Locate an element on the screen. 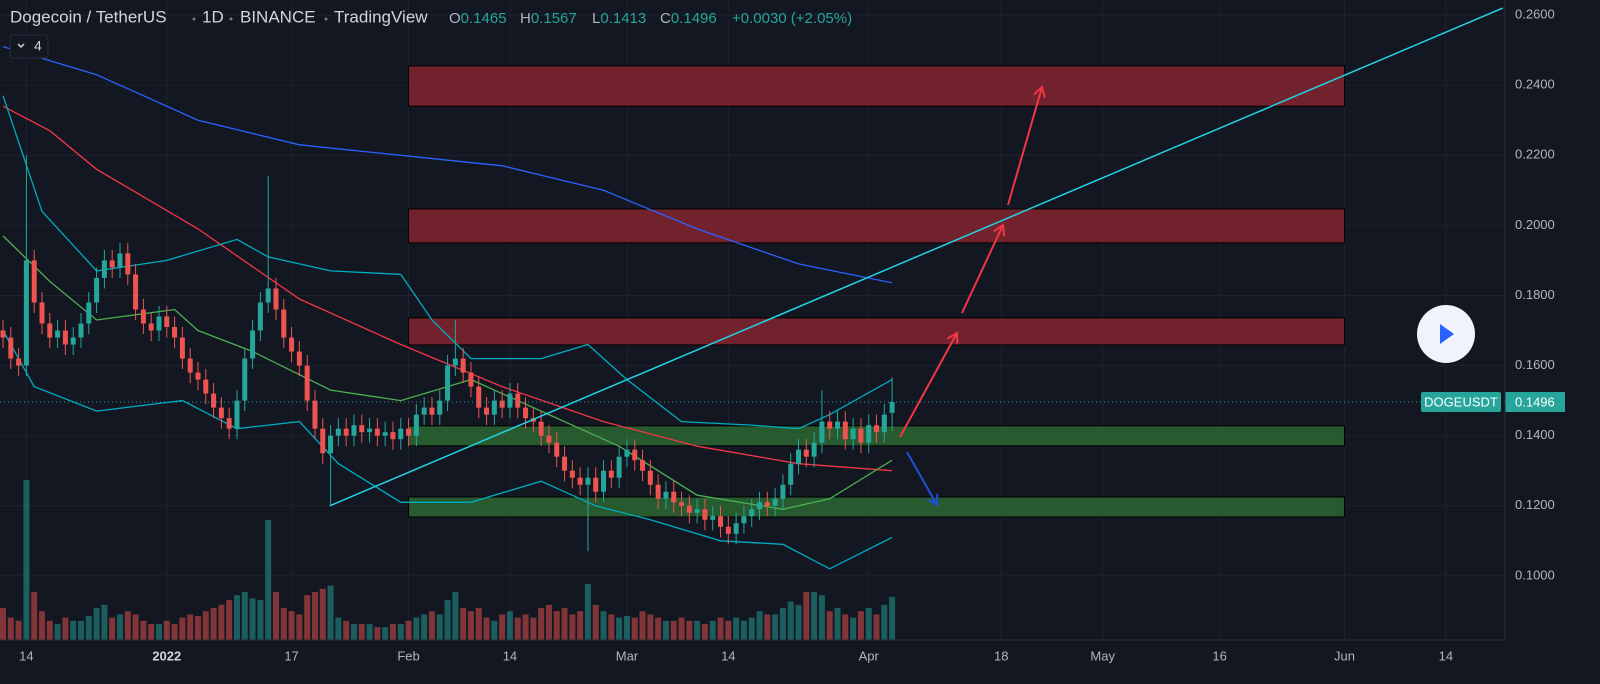  indicator-toggle: 4 is located at coordinates (29, 46).